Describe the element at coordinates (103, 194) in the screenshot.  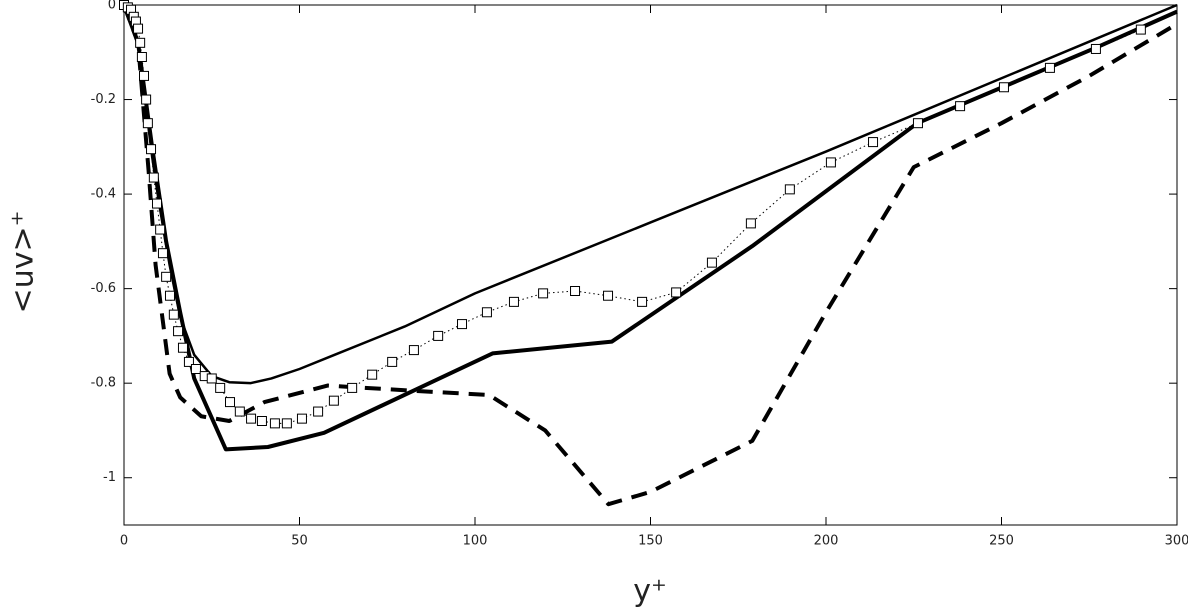
I see `y-tick-label: -0.4` at that location.